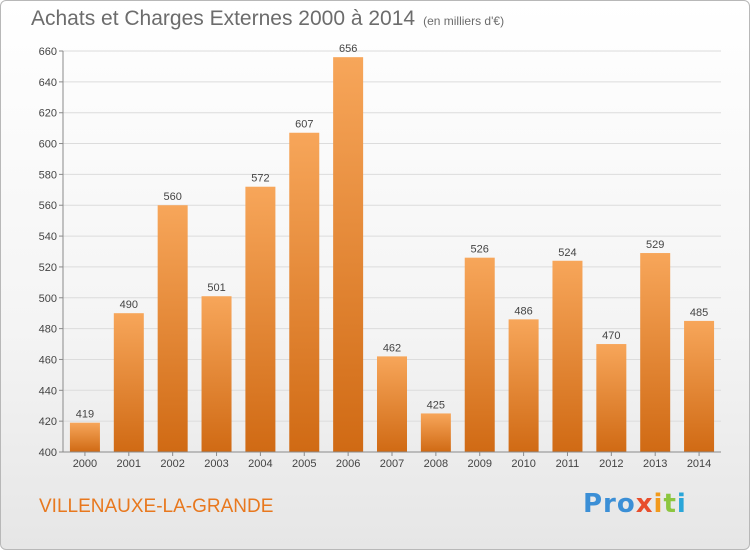  I want to click on y-tick-label: 620, so click(48, 114).